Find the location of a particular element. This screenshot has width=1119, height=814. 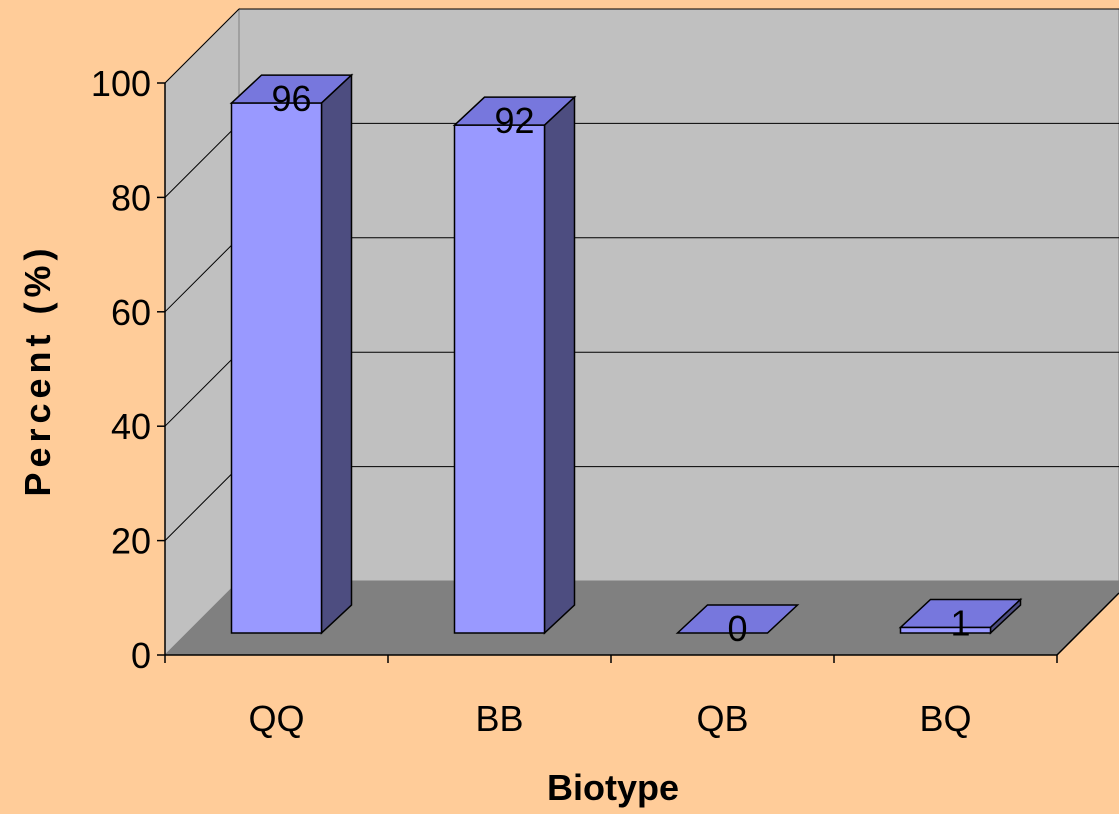

bar-top-qb is located at coordinates (737, 619).